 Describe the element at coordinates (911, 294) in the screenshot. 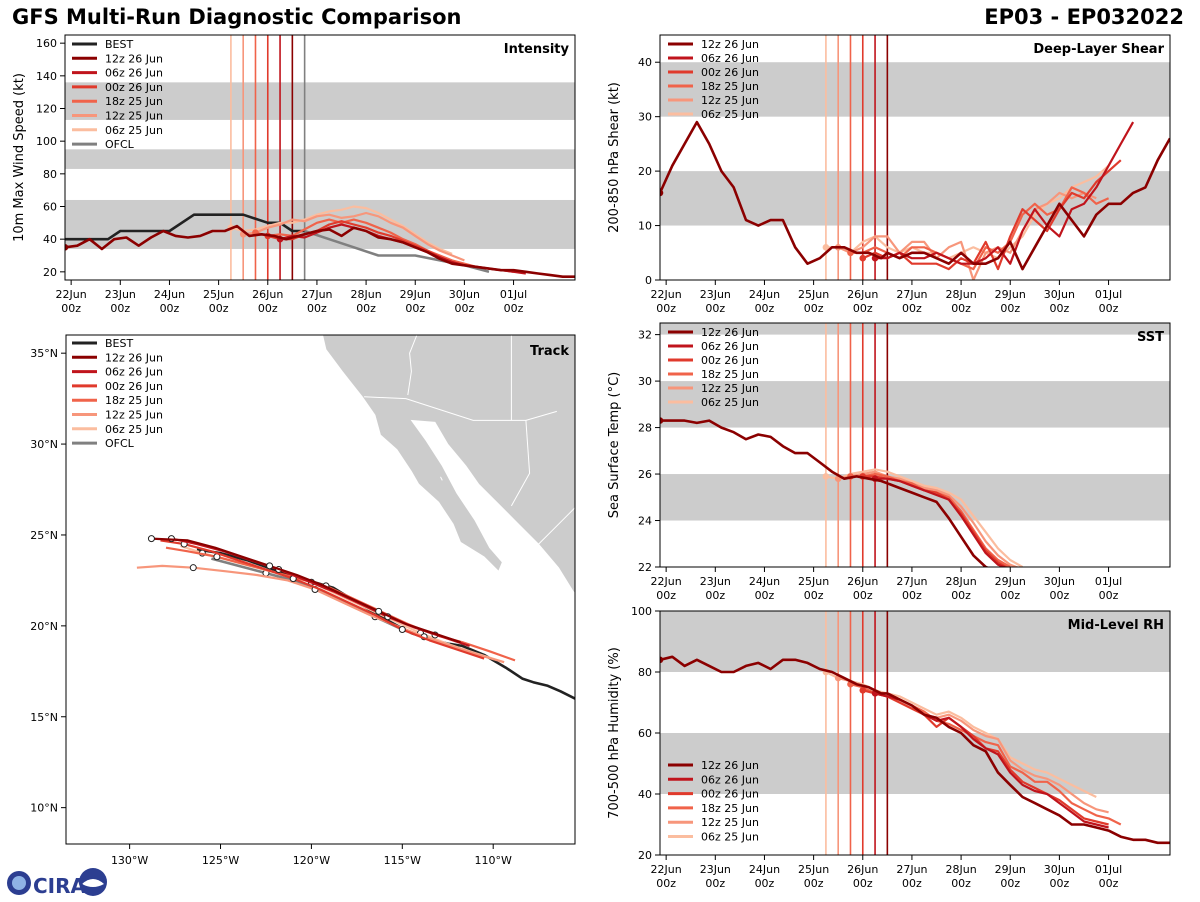

I see `xtick-day-shear: 27Jun` at that location.